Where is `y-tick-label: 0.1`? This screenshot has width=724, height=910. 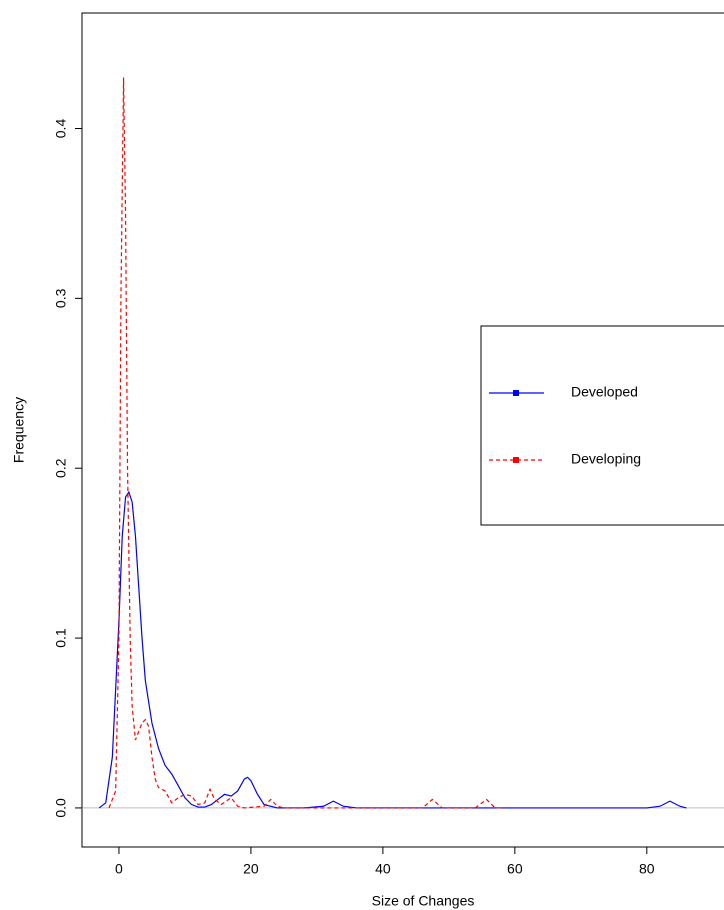
y-tick-label: 0.1 is located at coordinates (61, 638).